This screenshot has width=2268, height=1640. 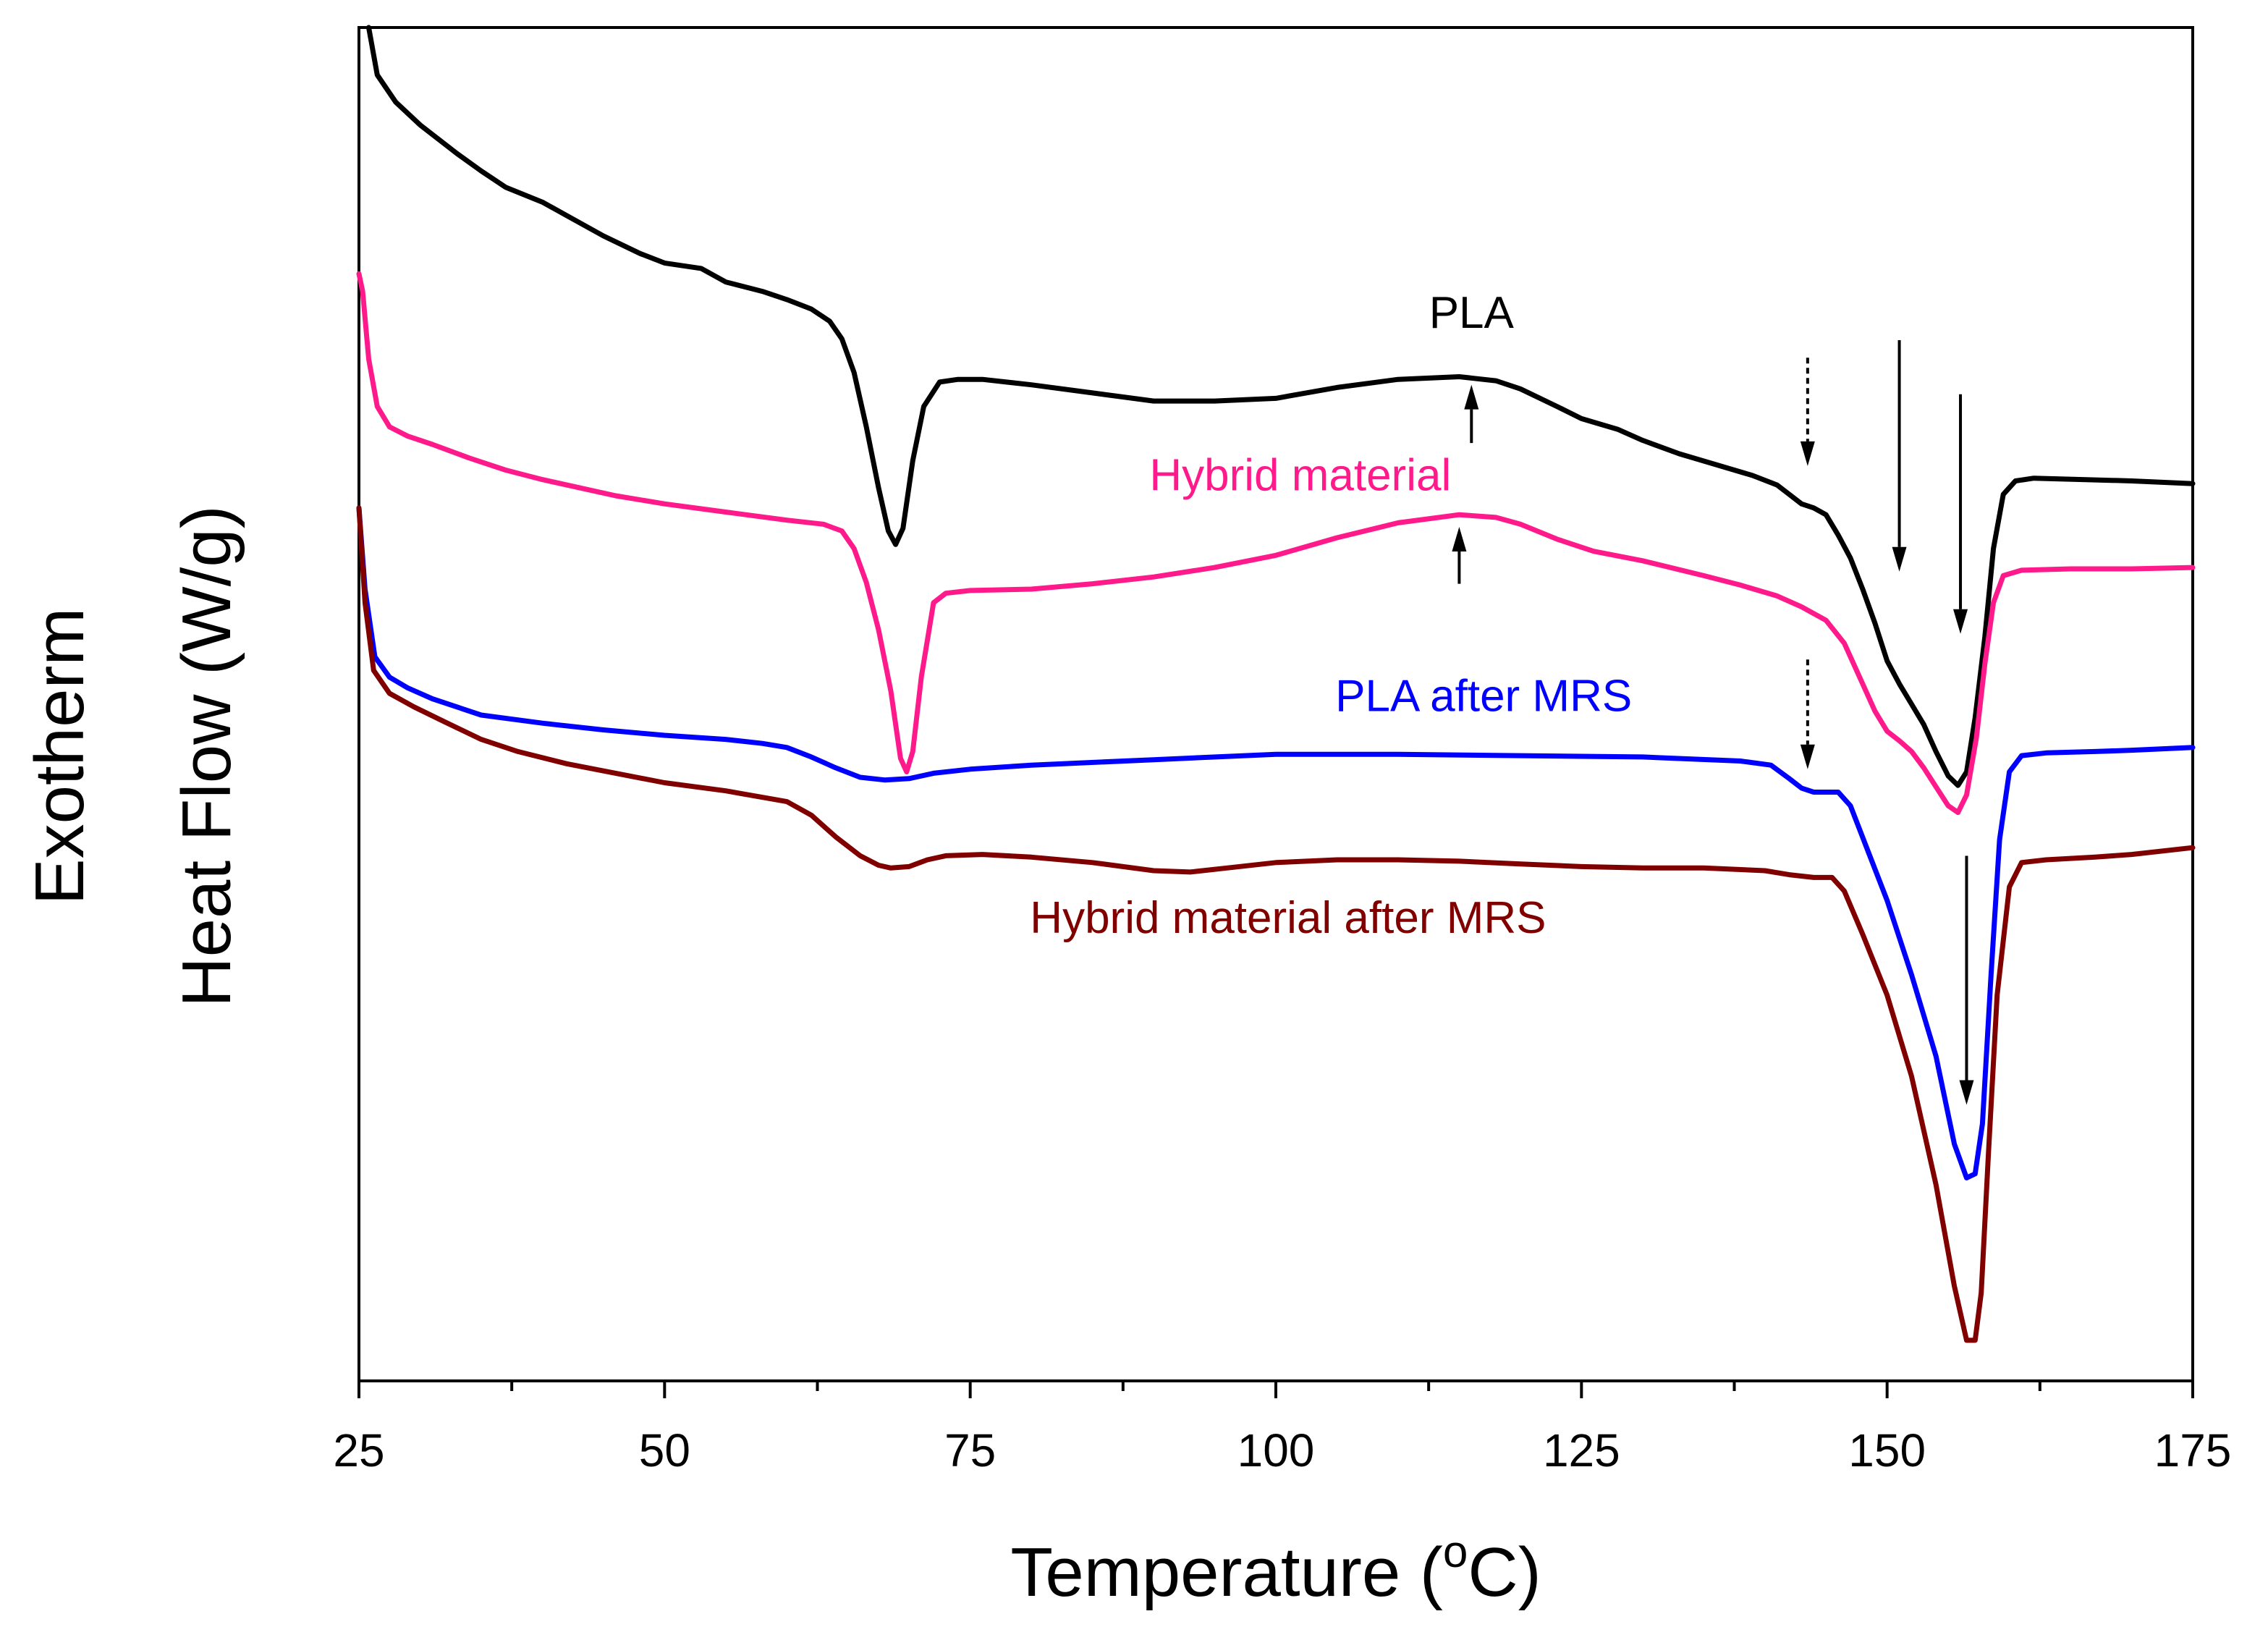 I want to click on series-label: PLA, so click(x=1472, y=313).